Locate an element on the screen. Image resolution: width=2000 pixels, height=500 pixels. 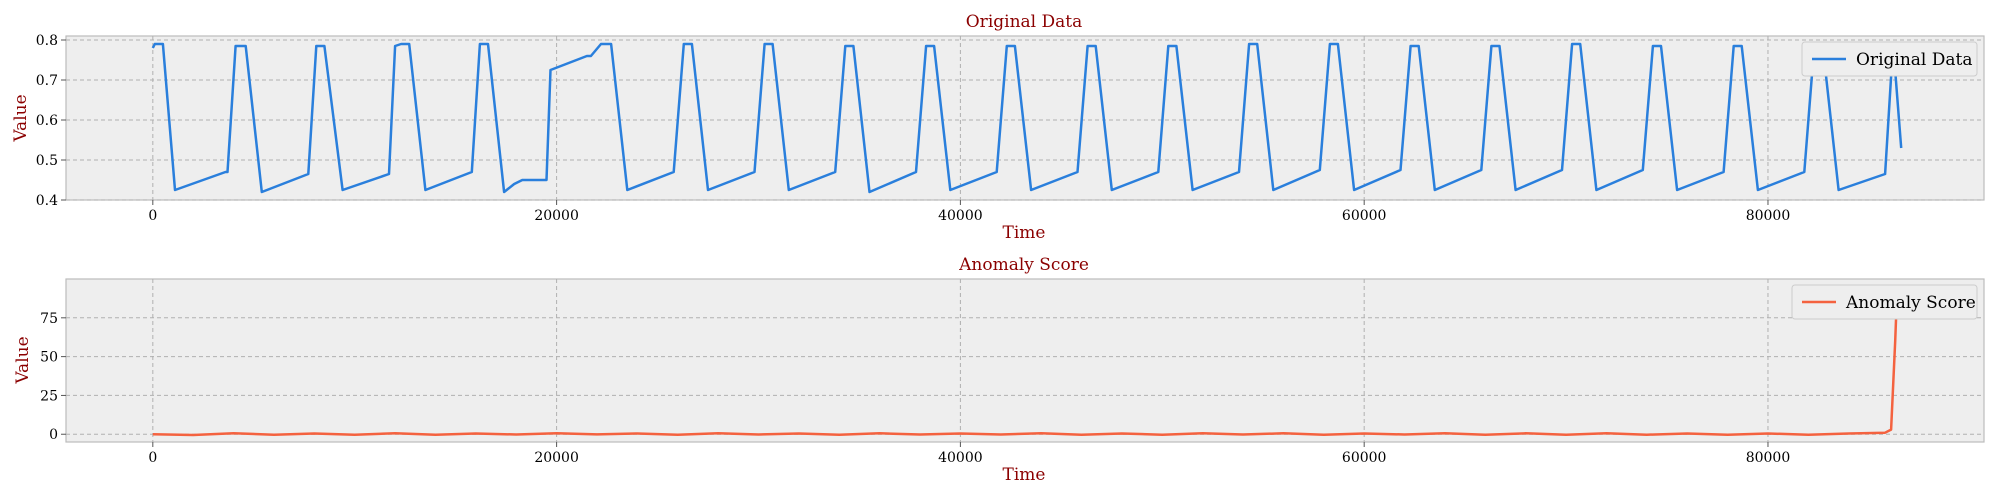
y-axis: 0.4 0.5 0.6 0.7 0.8 is located at coordinates (51, 121).